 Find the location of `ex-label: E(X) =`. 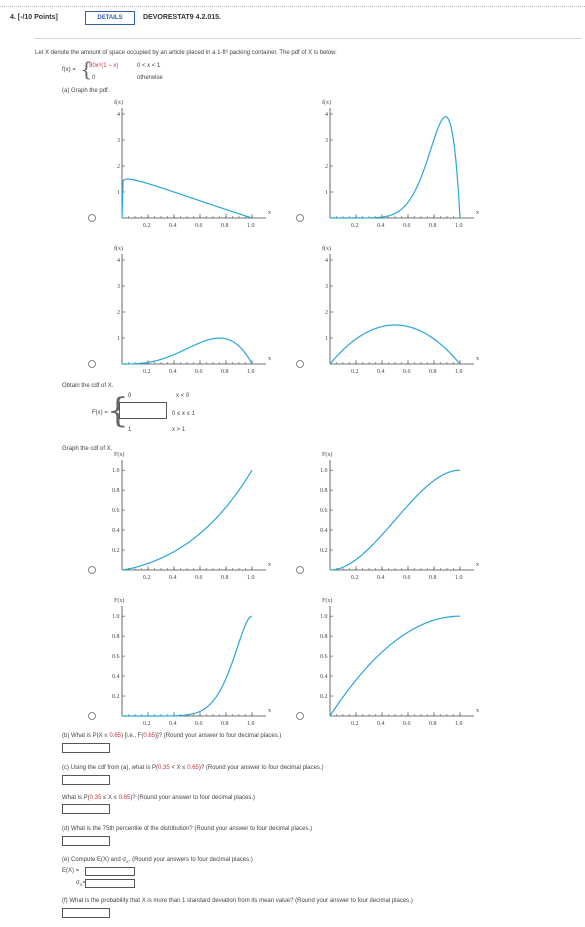

ex-label: E(X) = is located at coordinates (71, 871).